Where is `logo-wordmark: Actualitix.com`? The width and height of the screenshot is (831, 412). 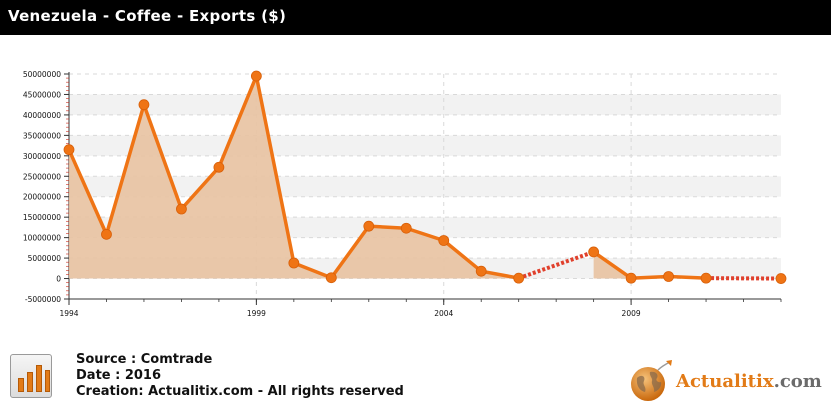 logo-wordmark: Actualitix.com is located at coordinates (749, 381).